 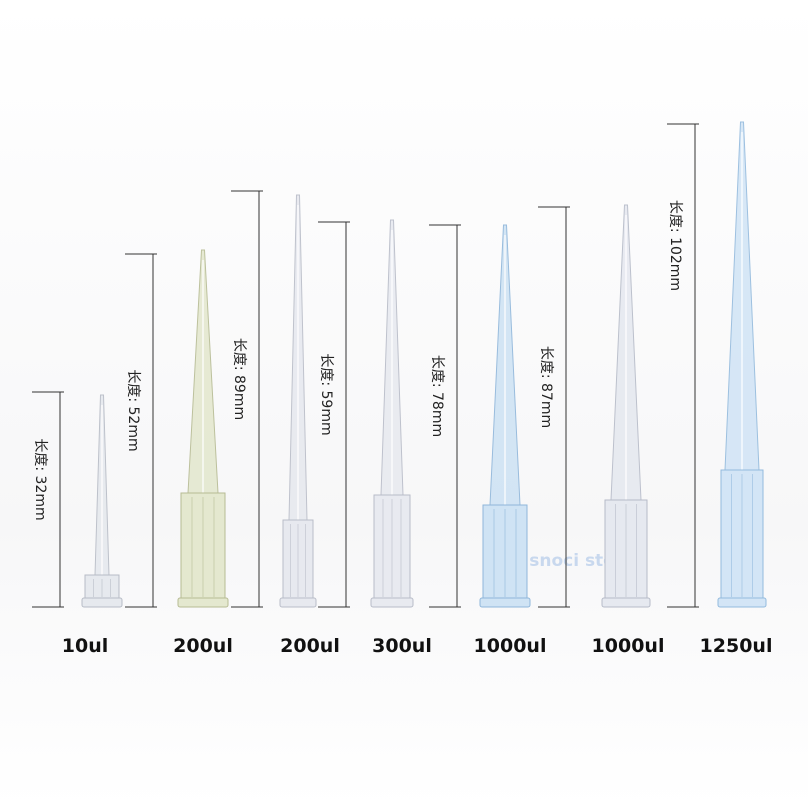 What do you see at coordinates (85, 646) in the screenshot?
I see `volume-label: 10ul` at bounding box center [85, 646].